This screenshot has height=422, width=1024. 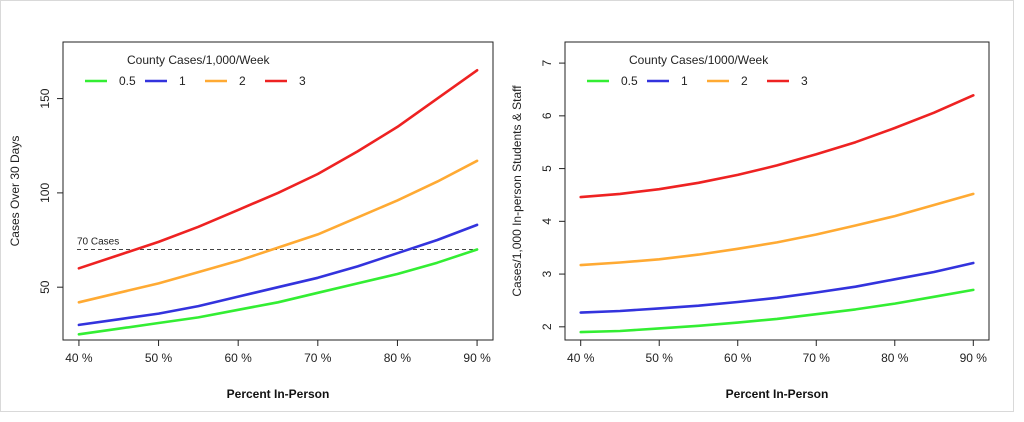 I want to click on legend-title: County Cases/1000/Week, so click(x=699, y=60).